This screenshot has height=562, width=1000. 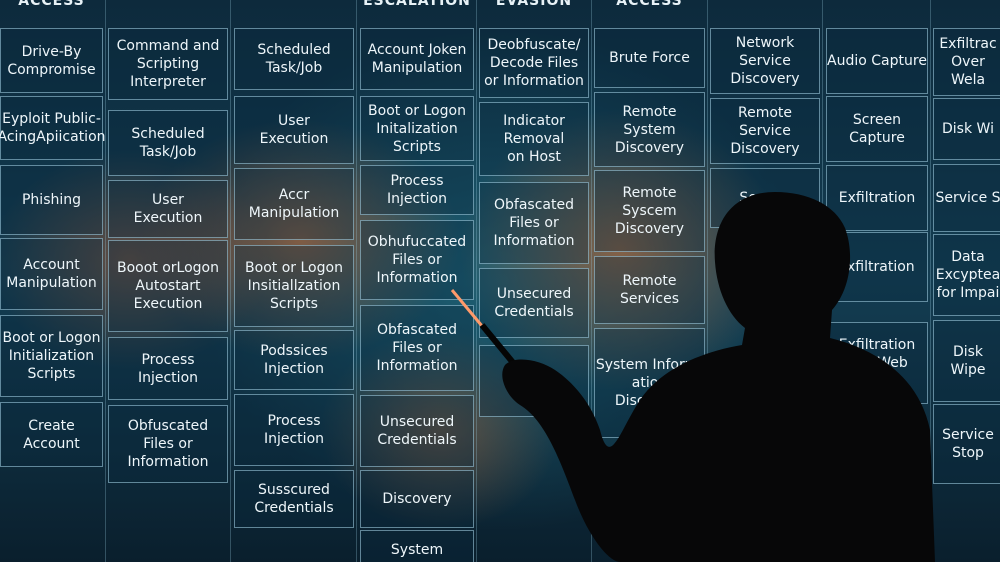 What do you see at coordinates (51, 356) in the screenshot?
I see `technique-cell: Boot or Logon Initialization Scripts` at bounding box center [51, 356].